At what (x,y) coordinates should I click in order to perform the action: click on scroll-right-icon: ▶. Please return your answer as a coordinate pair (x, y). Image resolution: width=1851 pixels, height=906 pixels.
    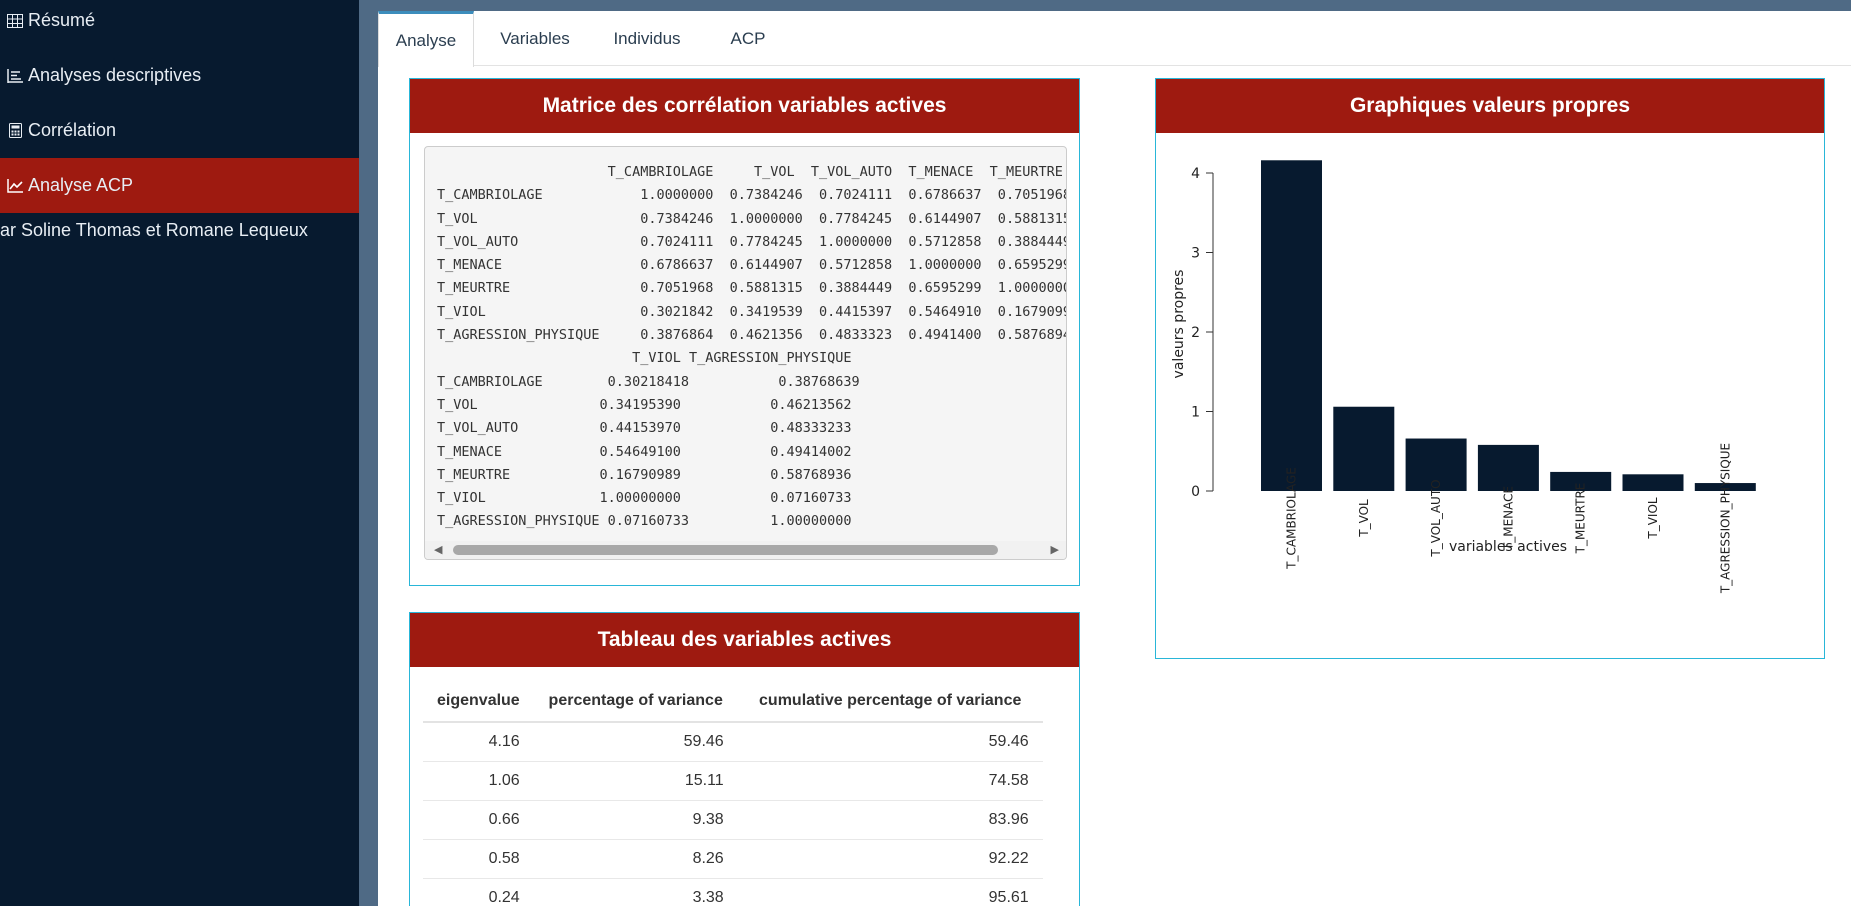
    Looking at the image, I should click on (1054, 550).